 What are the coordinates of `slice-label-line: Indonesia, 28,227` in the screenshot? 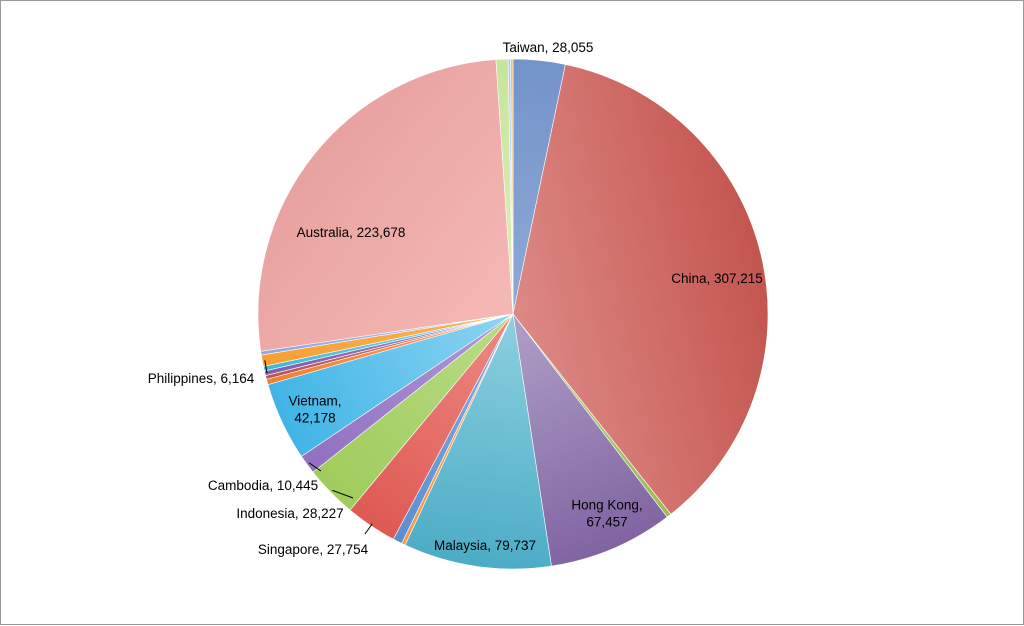 It's located at (289, 513).